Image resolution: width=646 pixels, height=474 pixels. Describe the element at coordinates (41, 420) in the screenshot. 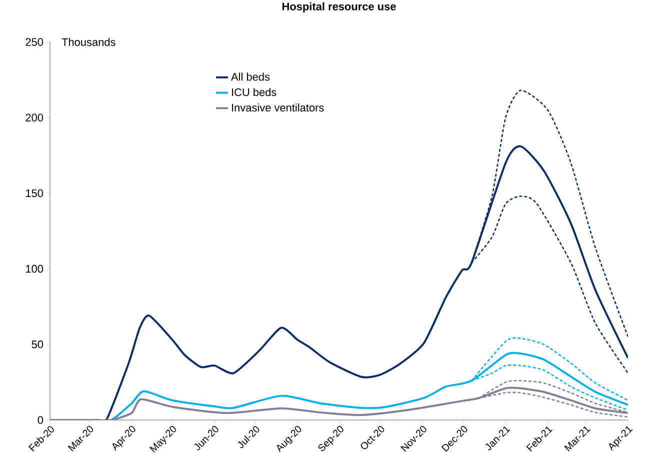

I see `y-tick-label: 0` at that location.